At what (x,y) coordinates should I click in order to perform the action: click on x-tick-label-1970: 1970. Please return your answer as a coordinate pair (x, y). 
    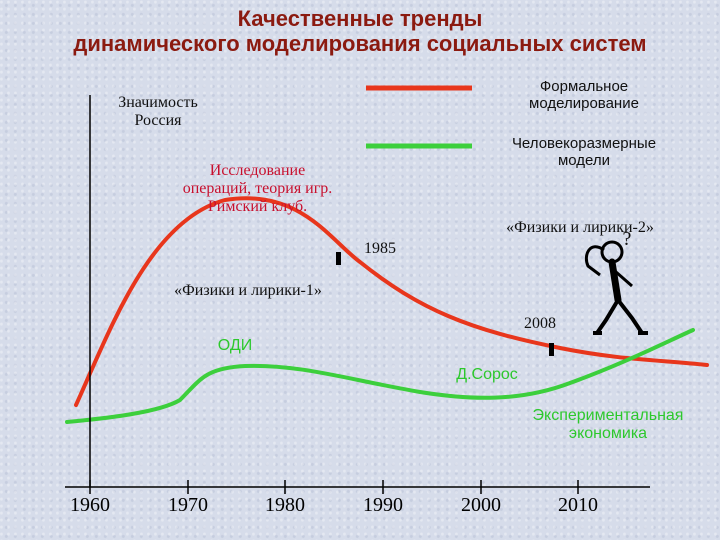
    Looking at the image, I should click on (188, 505).